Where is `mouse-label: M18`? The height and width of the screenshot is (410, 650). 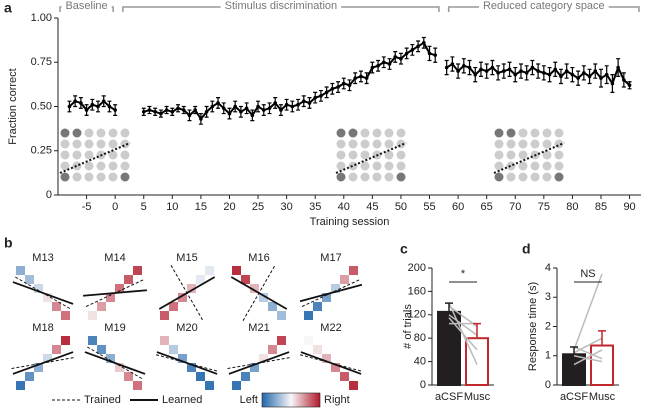
mouse-label: M18 is located at coordinates (42, 328).